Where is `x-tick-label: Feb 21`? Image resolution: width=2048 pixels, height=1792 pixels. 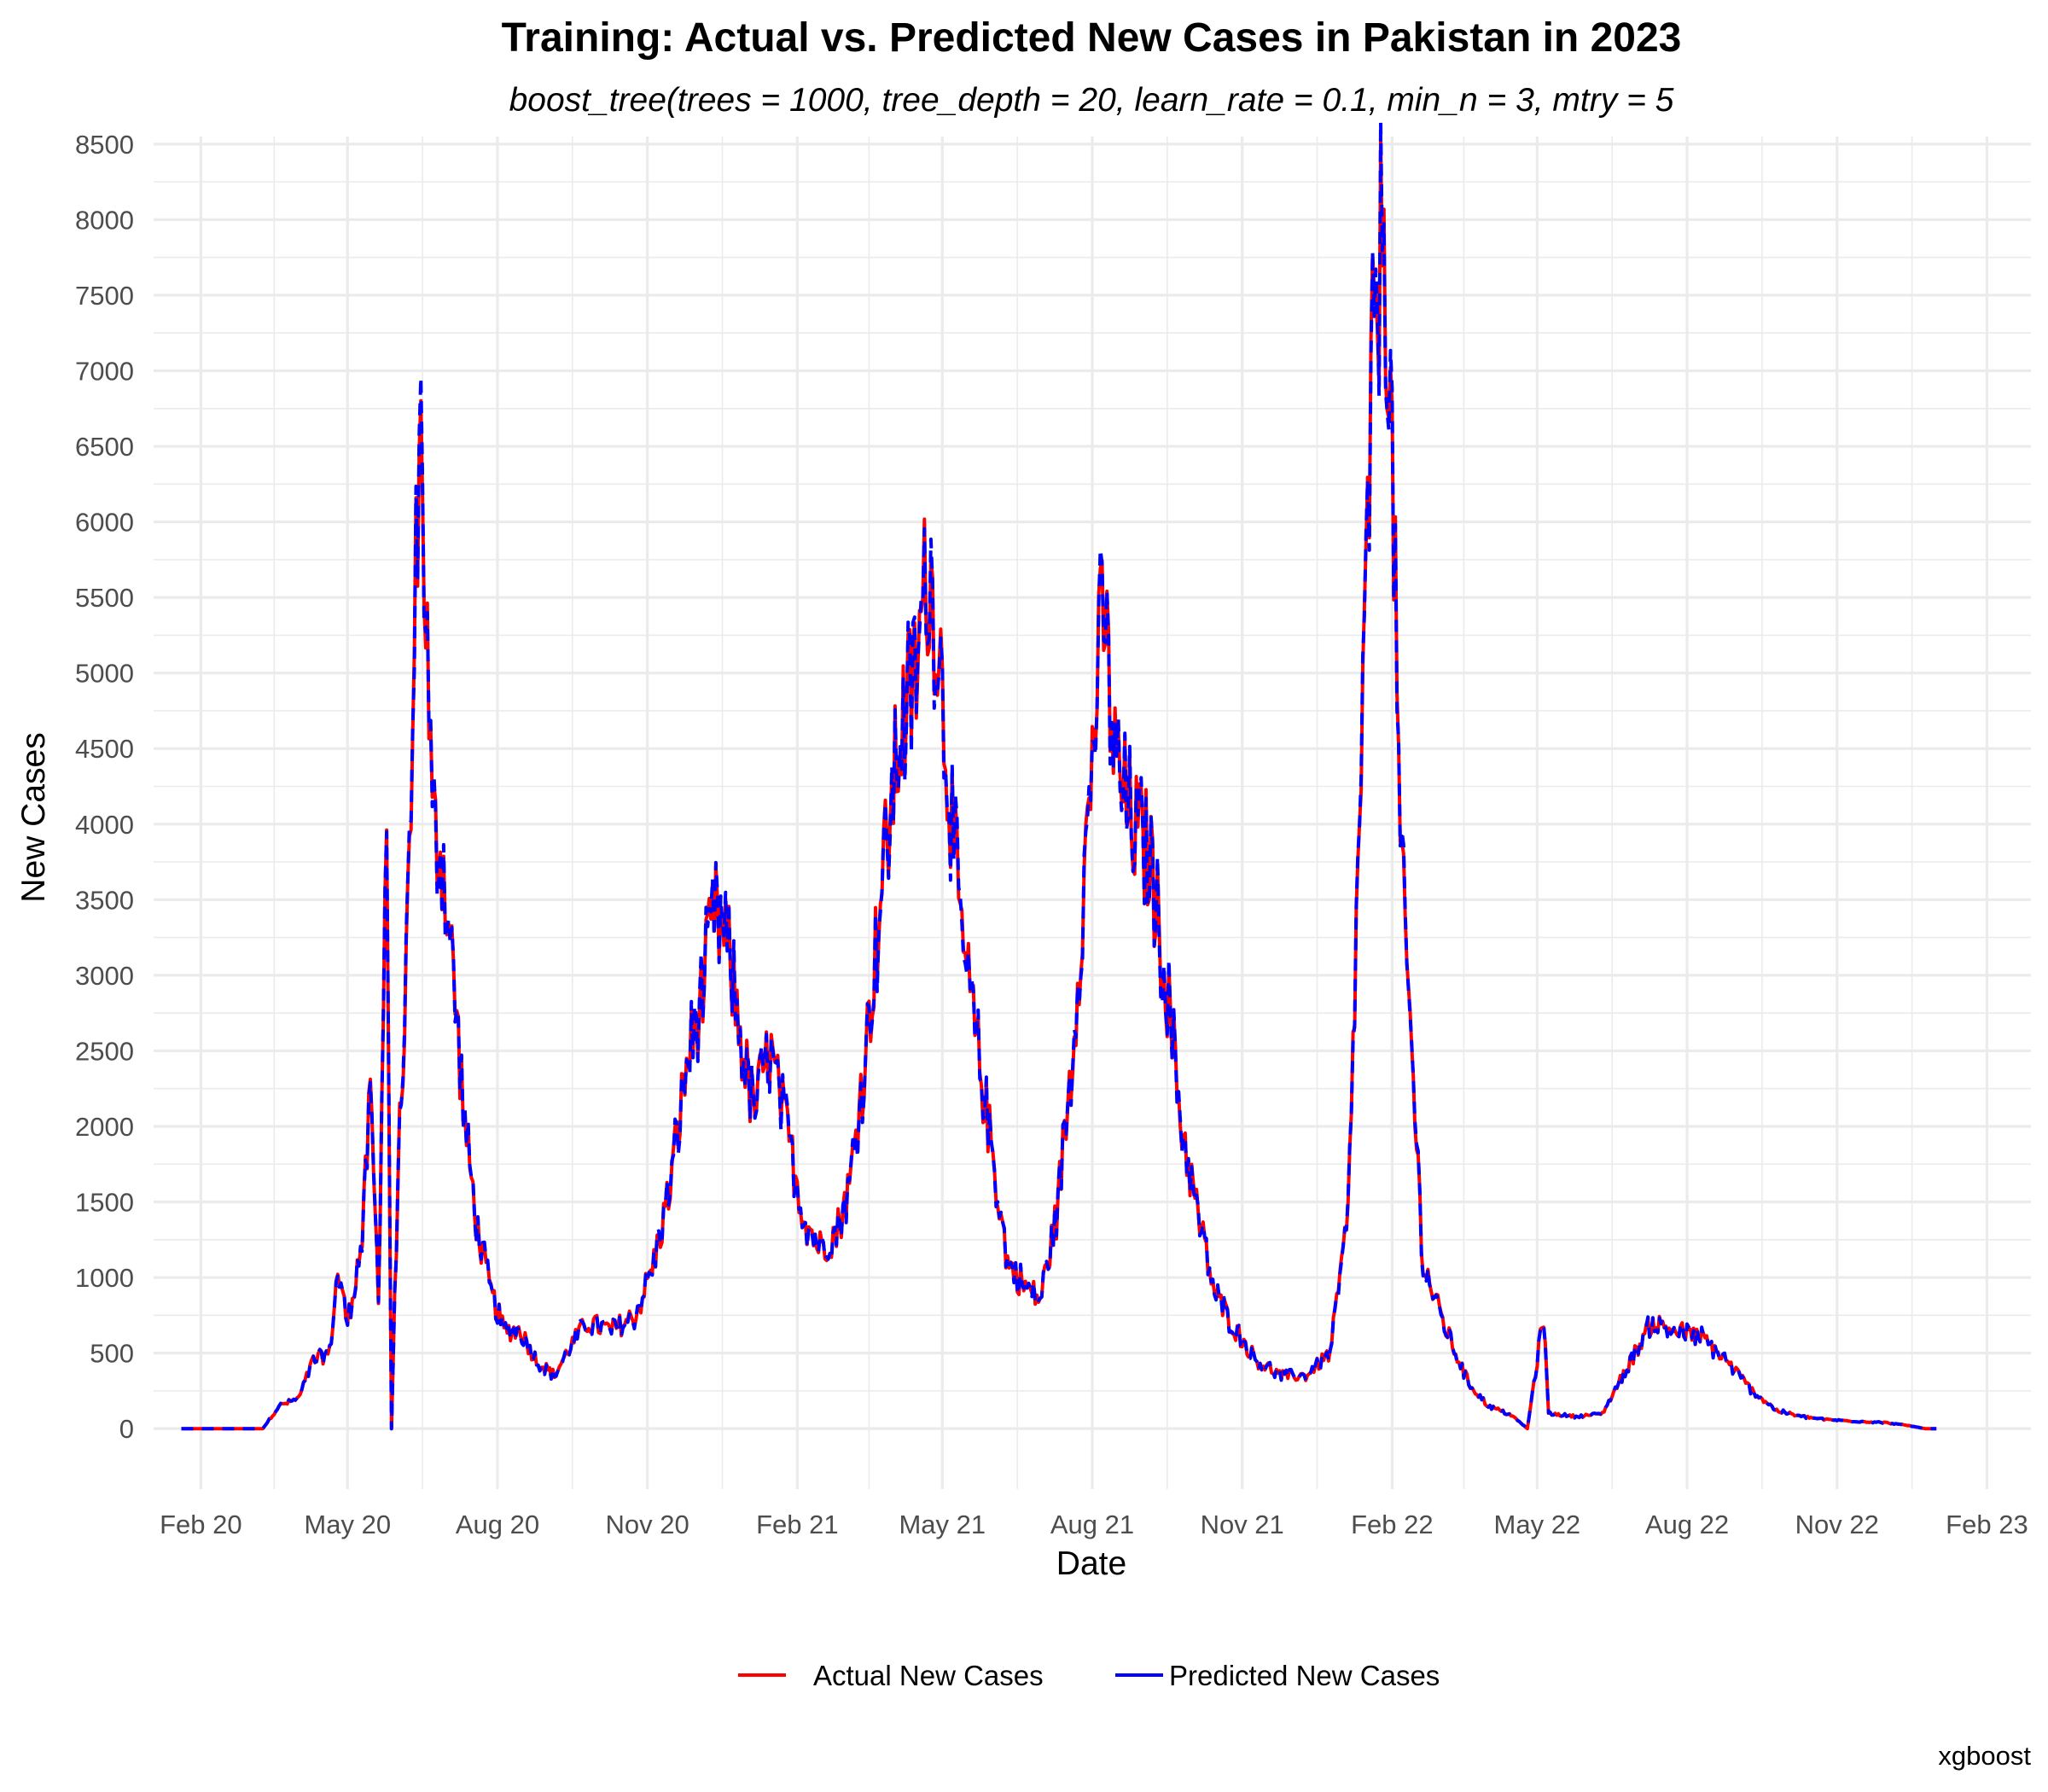 x-tick-label: Feb 21 is located at coordinates (797, 1524).